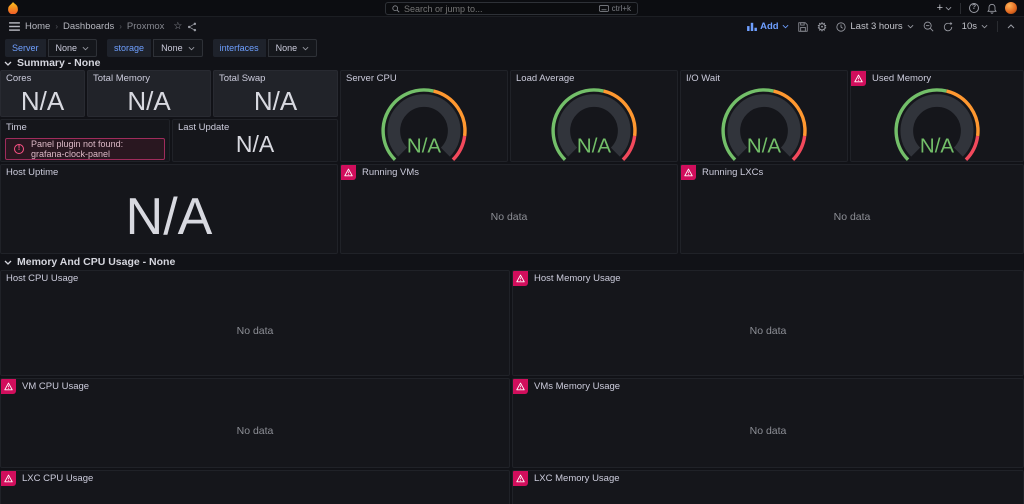 The image size is (1024, 504). I want to click on variable-interfaces-label: interfaces, so click(239, 48).